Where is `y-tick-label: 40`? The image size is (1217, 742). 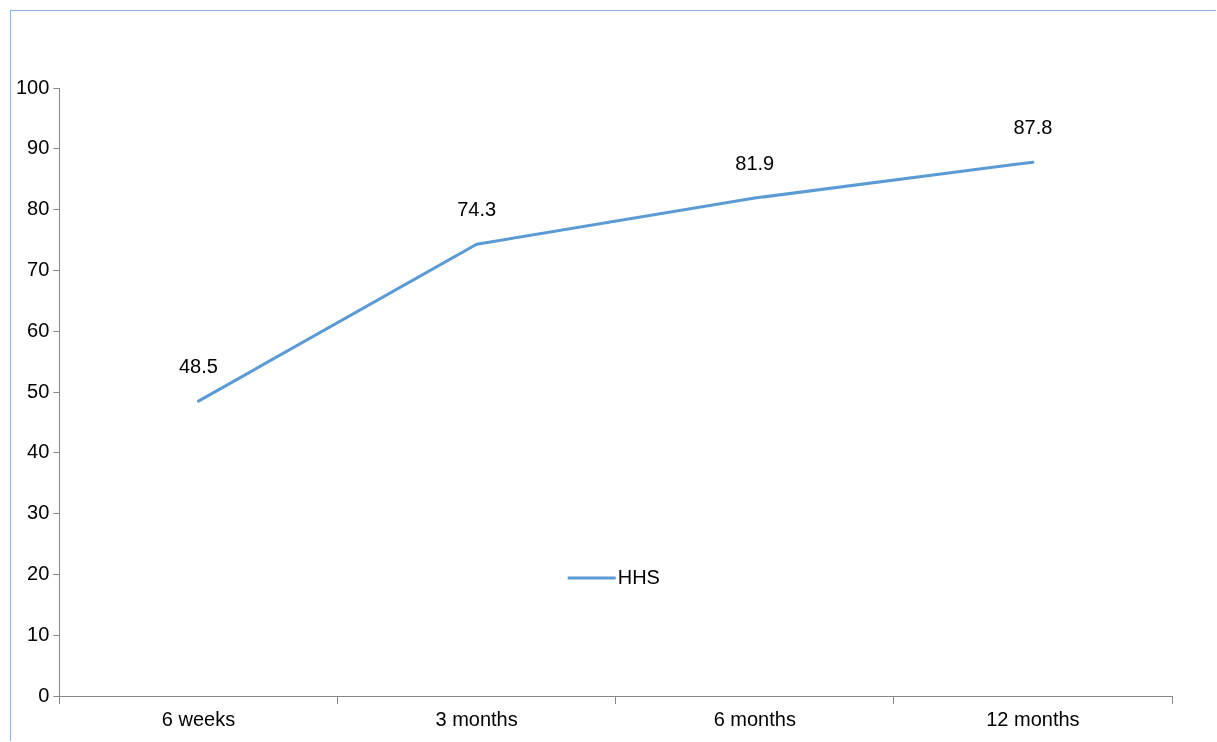
y-tick-label: 40 is located at coordinates (38, 451).